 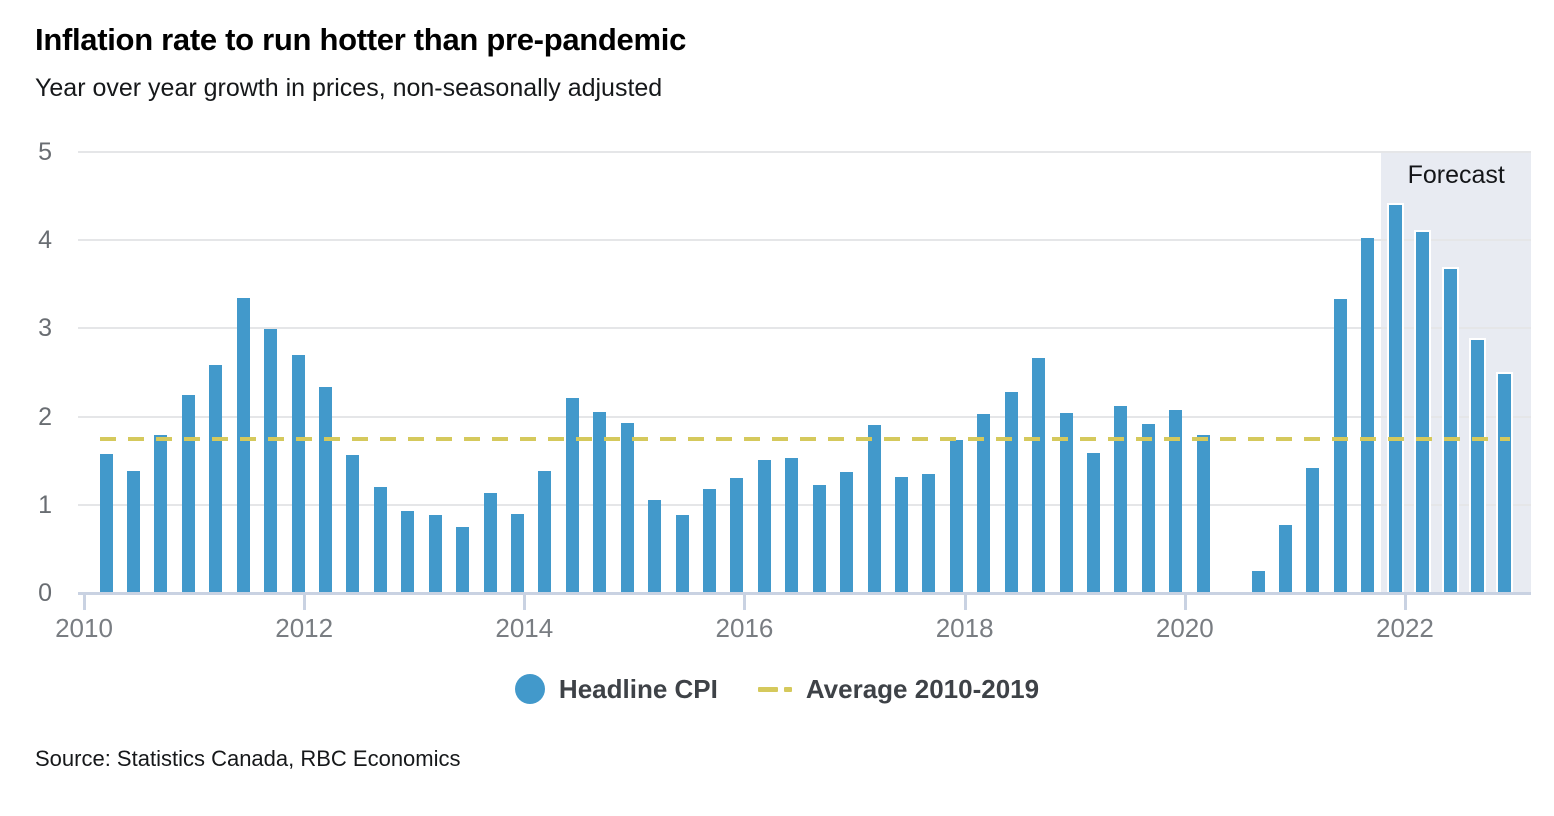 What do you see at coordinates (964, 628) in the screenshot?
I see `x-axis-label-2018: 2018` at bounding box center [964, 628].